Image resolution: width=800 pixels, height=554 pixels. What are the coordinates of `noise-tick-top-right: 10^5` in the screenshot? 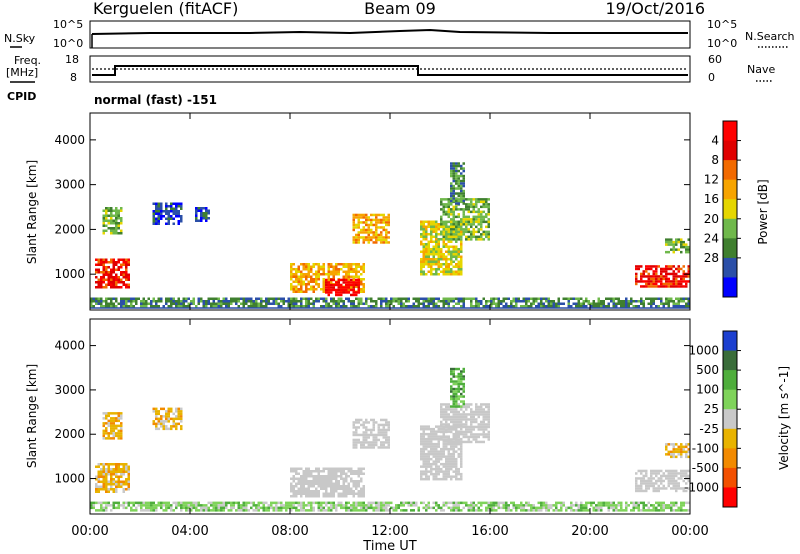 It's located at (722, 24).